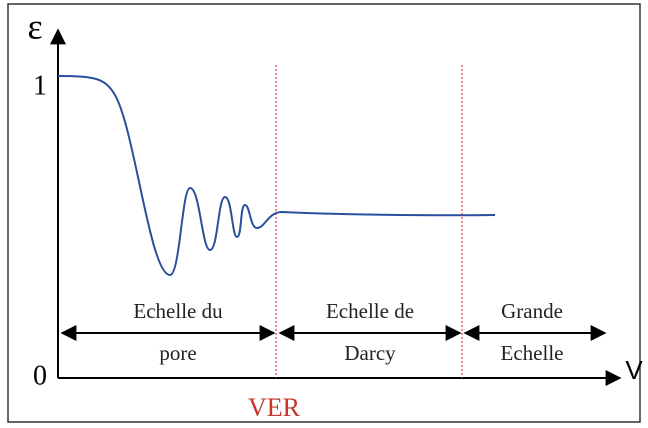 Image resolution: width=648 pixels, height=428 pixels. I want to click on region-label: Echelle de, so click(370, 311).